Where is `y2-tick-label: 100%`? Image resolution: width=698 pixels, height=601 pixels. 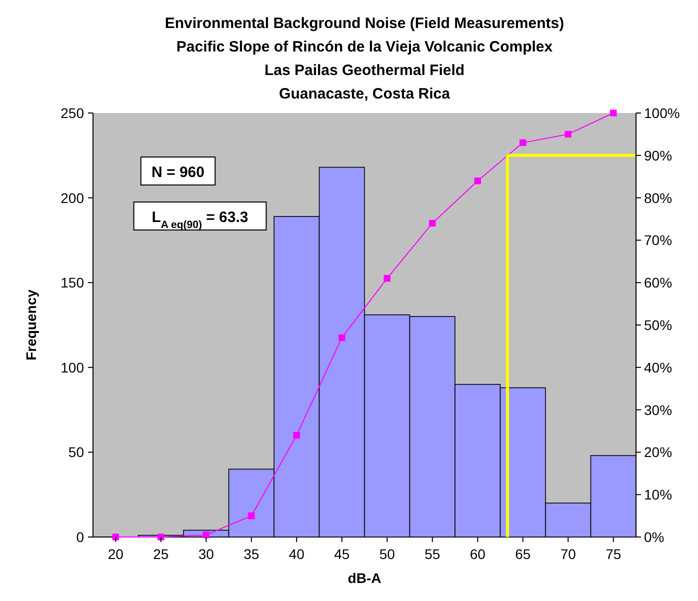
y2-tick-label: 100% is located at coordinates (662, 113).